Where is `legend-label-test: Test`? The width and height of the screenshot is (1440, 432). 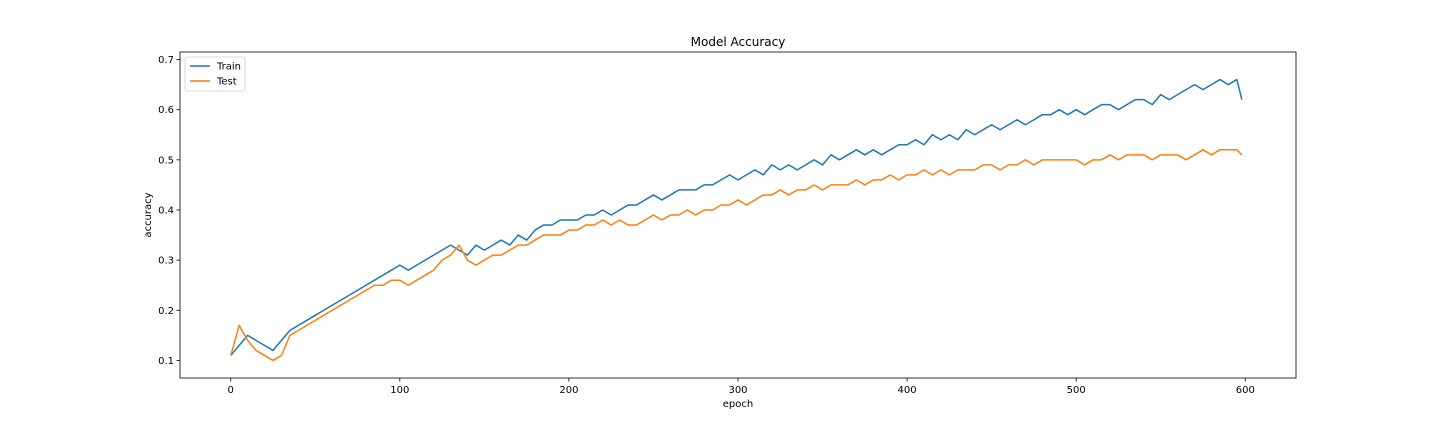 legend-label-test: Test is located at coordinates (226, 82).